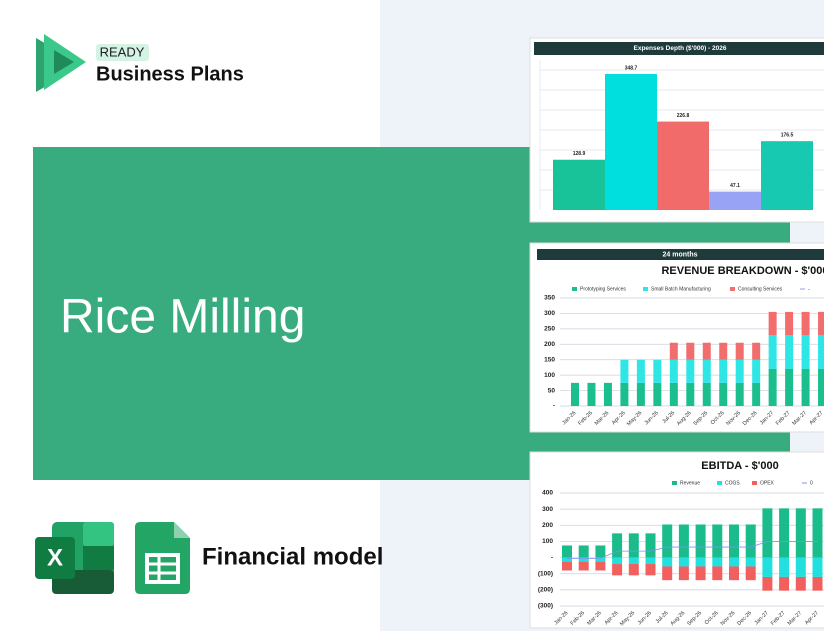 This screenshot has width=824, height=631. I want to click on y-tick-label: 300, so click(549, 313).